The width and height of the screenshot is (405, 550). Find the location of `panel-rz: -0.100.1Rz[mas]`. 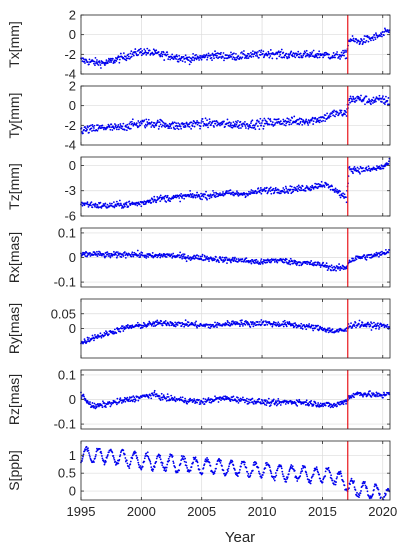

panel-rz: -0.100.1Rz[mas] is located at coordinates (198, 399).